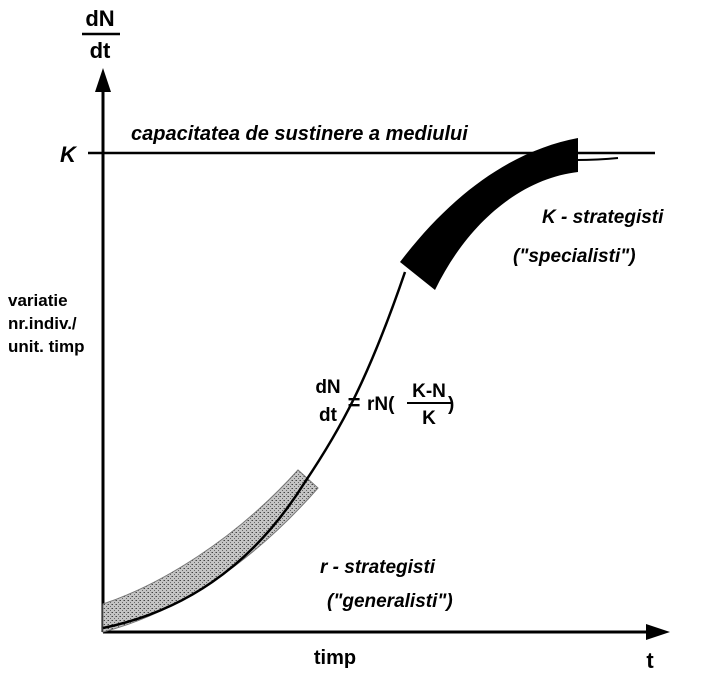 This screenshot has height=699, width=728. What do you see at coordinates (390, 601) in the screenshot?
I see `r-strategists-subtitle: ("generalisti")` at bounding box center [390, 601].